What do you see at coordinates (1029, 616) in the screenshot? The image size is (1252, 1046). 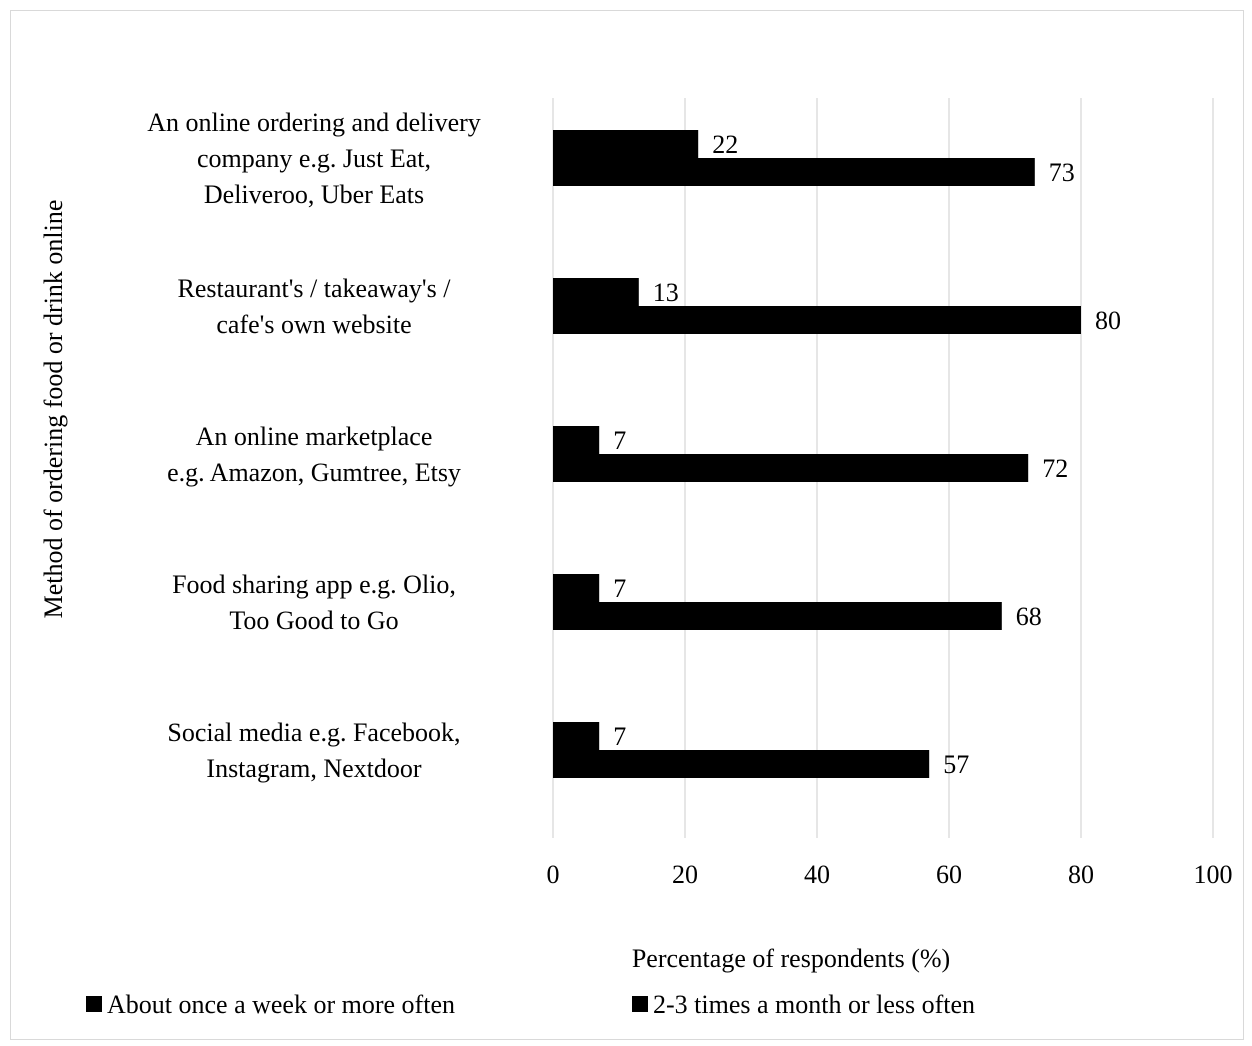 I see `data-label: 68` at bounding box center [1029, 616].